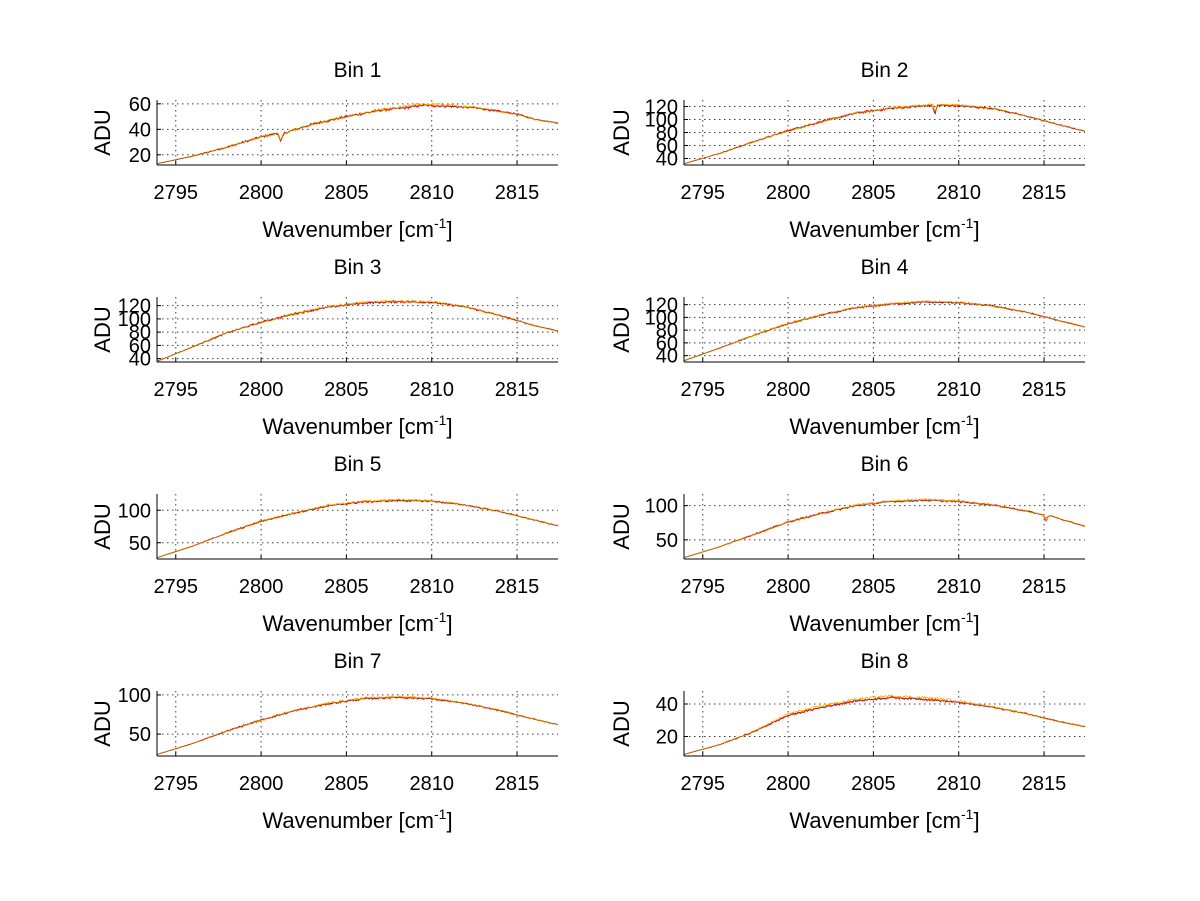 This screenshot has width=1200, height=901. What do you see at coordinates (885, 464) in the screenshot?
I see `panel-title: Bin 6` at bounding box center [885, 464].